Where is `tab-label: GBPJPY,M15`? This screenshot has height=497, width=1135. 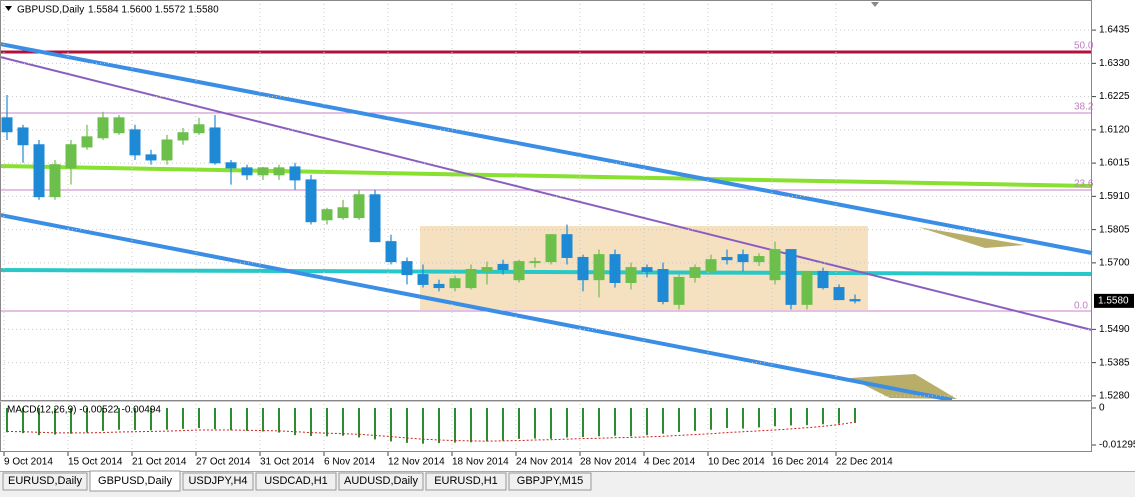
tab-label: GBPJPY,M15 is located at coordinates (550, 481).